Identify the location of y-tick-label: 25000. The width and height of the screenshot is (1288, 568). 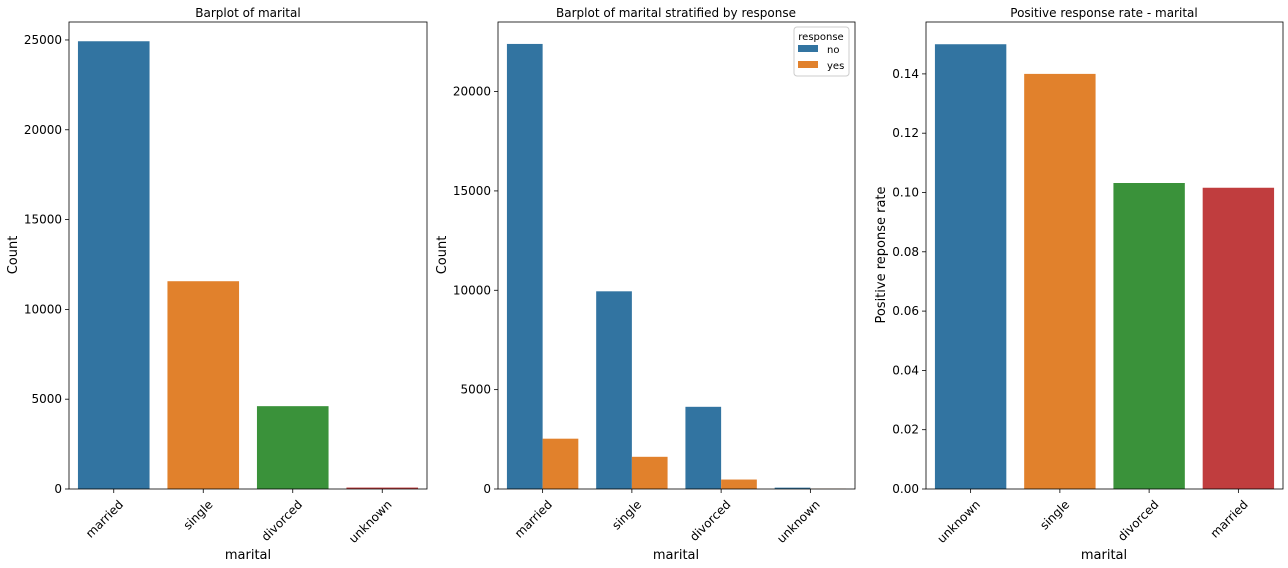
(43, 40).